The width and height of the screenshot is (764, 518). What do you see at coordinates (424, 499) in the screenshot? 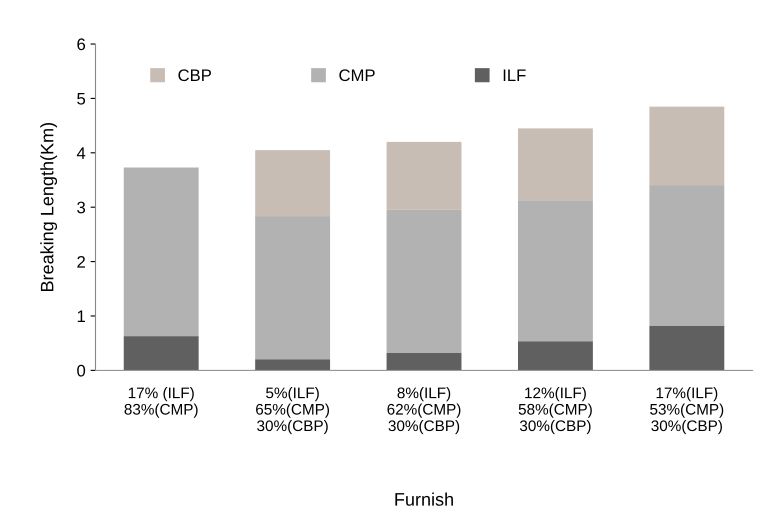
I see `x-axis-title: Furnish` at bounding box center [424, 499].